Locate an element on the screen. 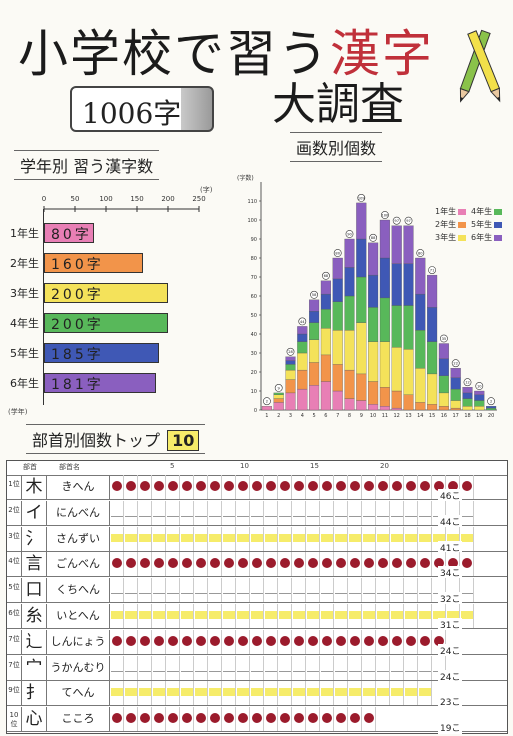 The image size is (513, 736). radical-rank: 7位 is located at coordinates (14, 638).